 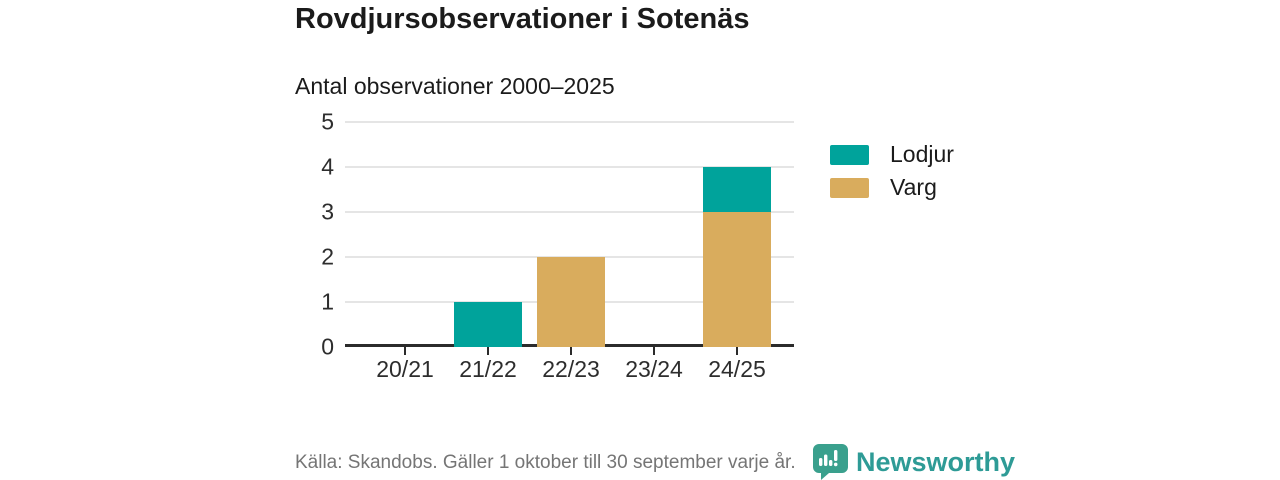 What do you see at coordinates (327, 166) in the screenshot?
I see `y-tick-label-4: 4` at bounding box center [327, 166].